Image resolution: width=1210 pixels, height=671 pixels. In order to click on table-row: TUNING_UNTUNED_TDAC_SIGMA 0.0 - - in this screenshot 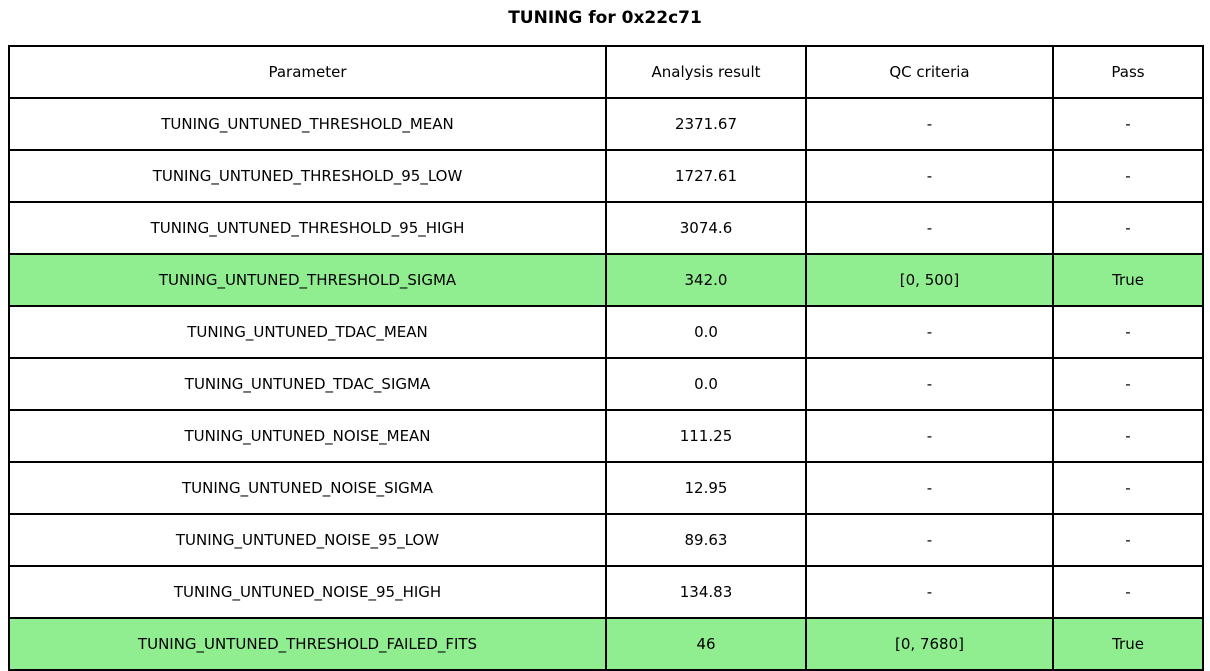, I will do `click(606, 384)`.